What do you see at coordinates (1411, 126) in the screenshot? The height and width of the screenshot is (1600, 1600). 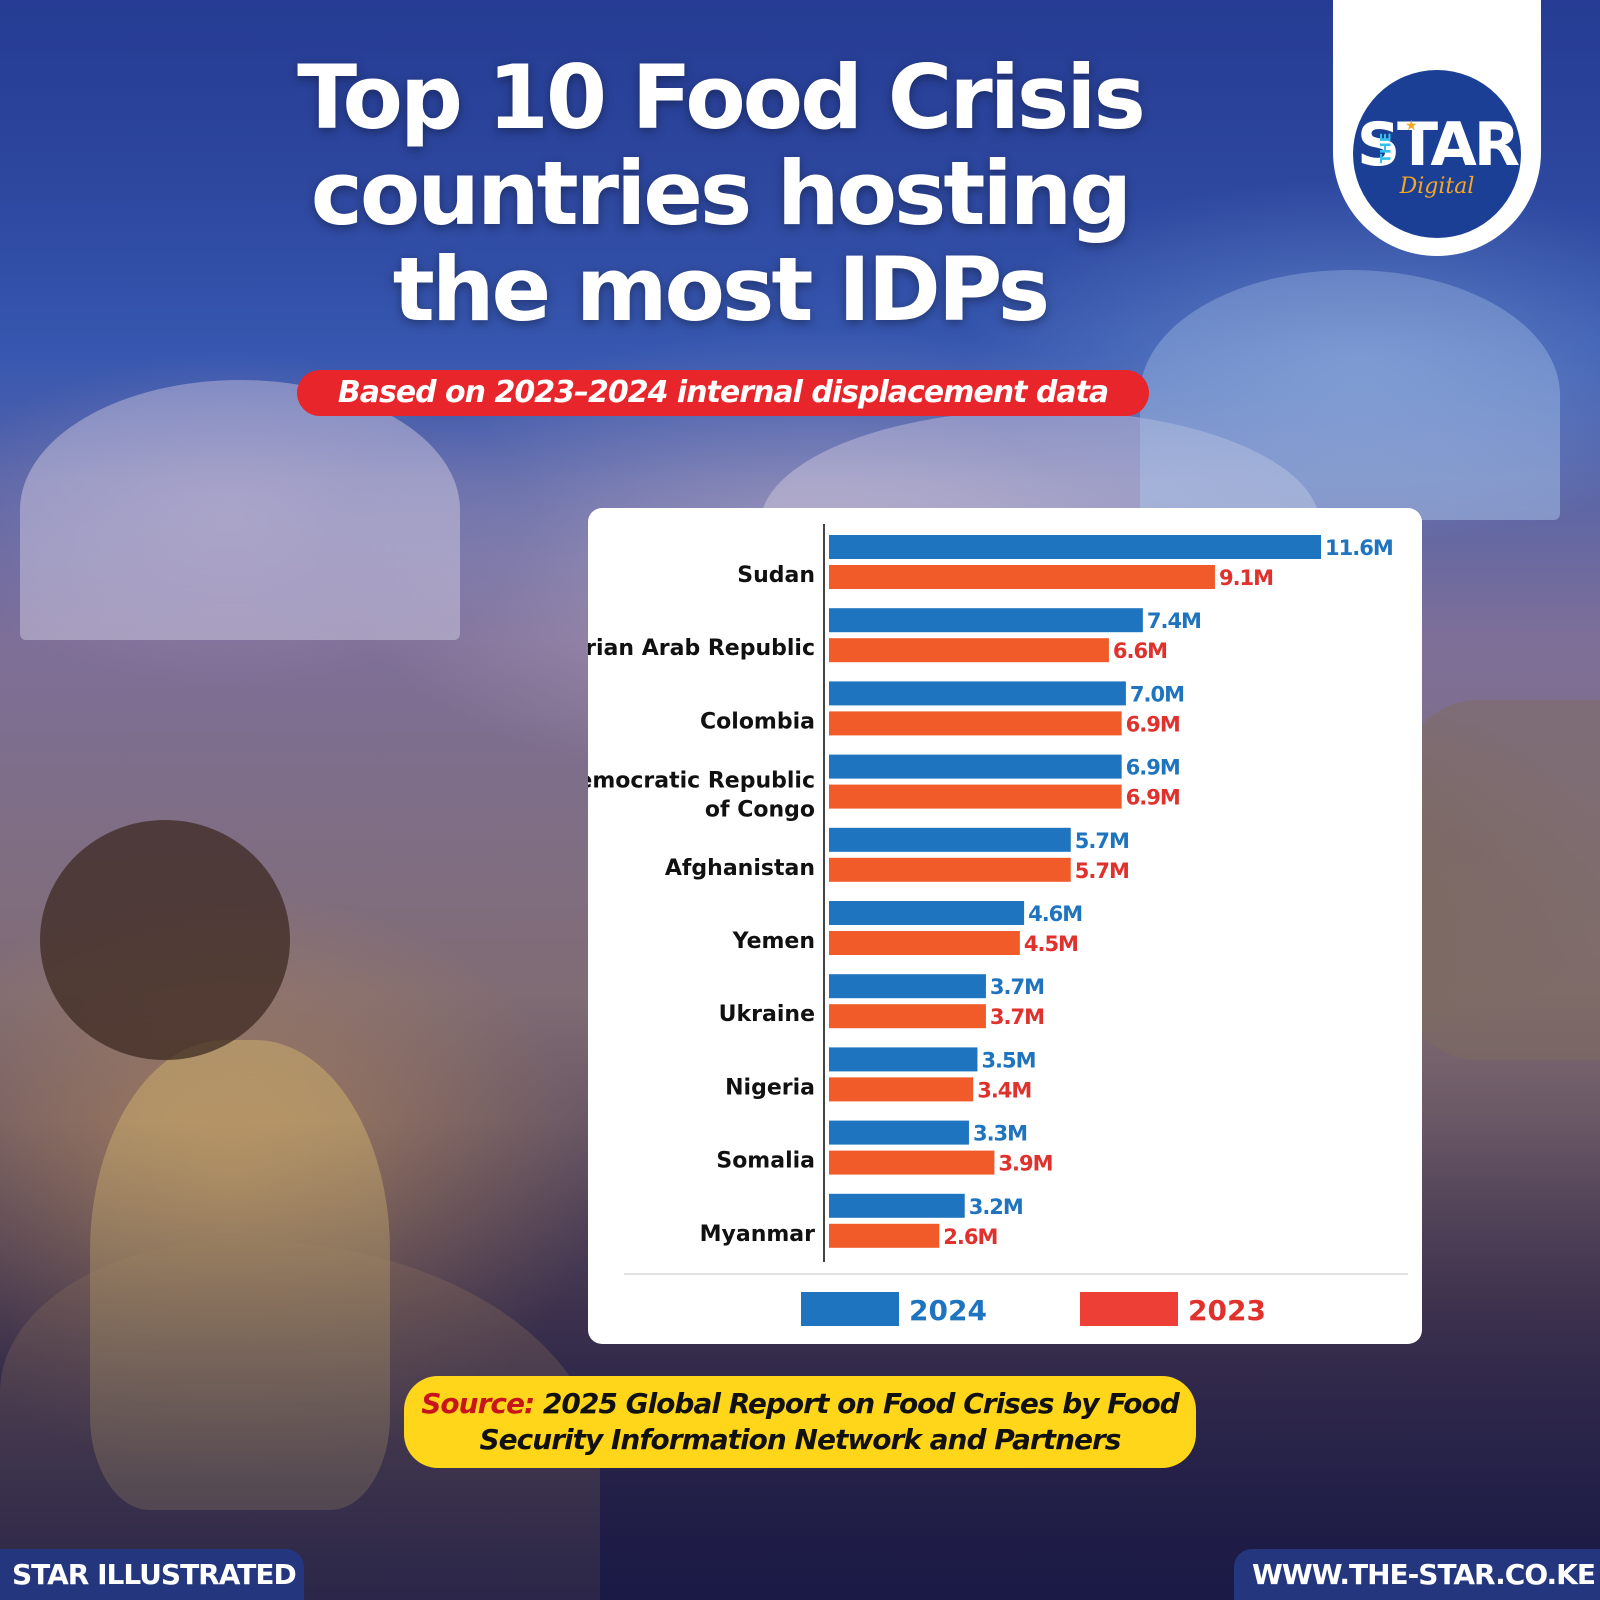 I see `logo-star-icon: ★` at bounding box center [1411, 126].